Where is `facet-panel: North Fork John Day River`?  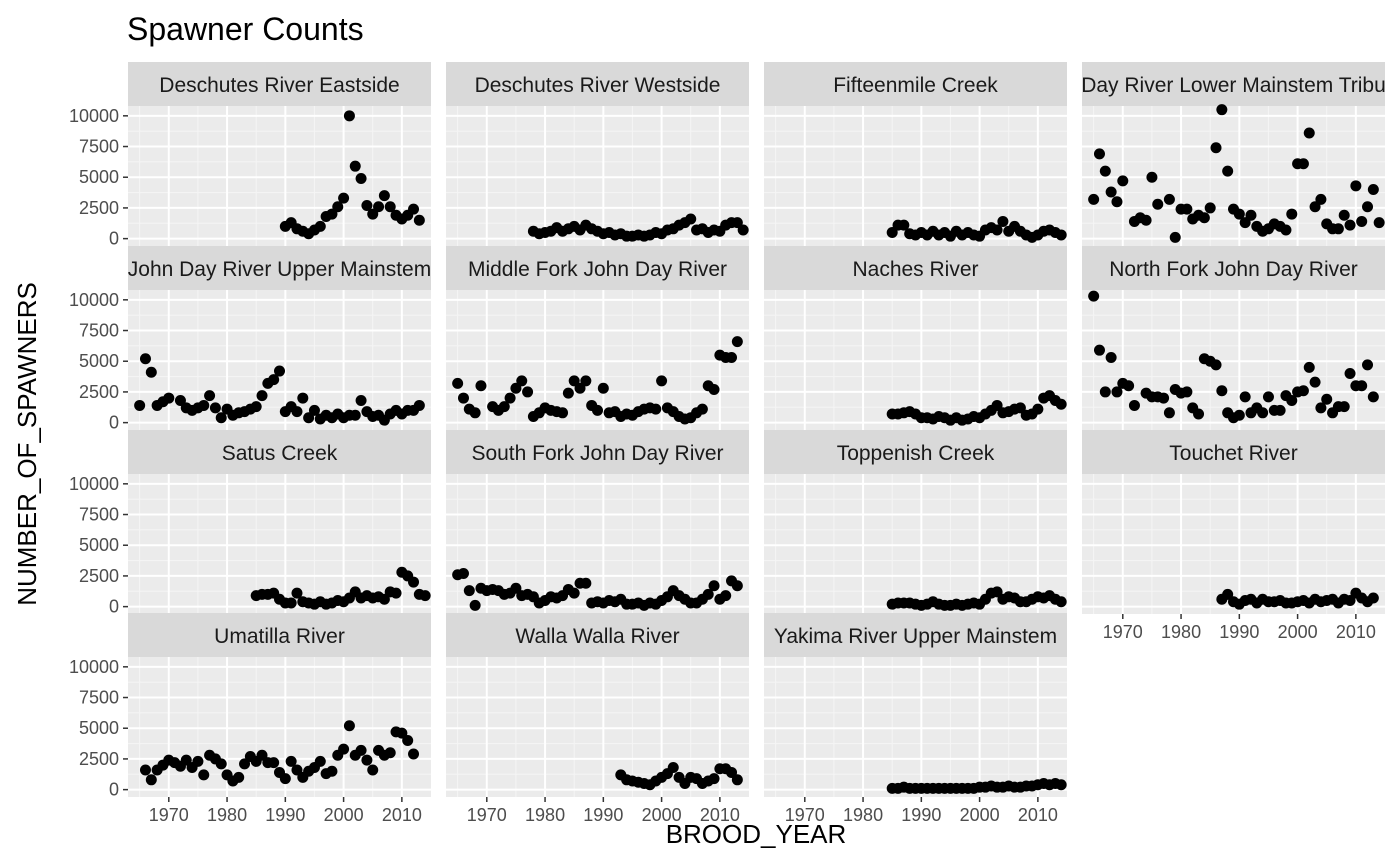 facet-panel: North Fork John Day River is located at coordinates (1233, 338).